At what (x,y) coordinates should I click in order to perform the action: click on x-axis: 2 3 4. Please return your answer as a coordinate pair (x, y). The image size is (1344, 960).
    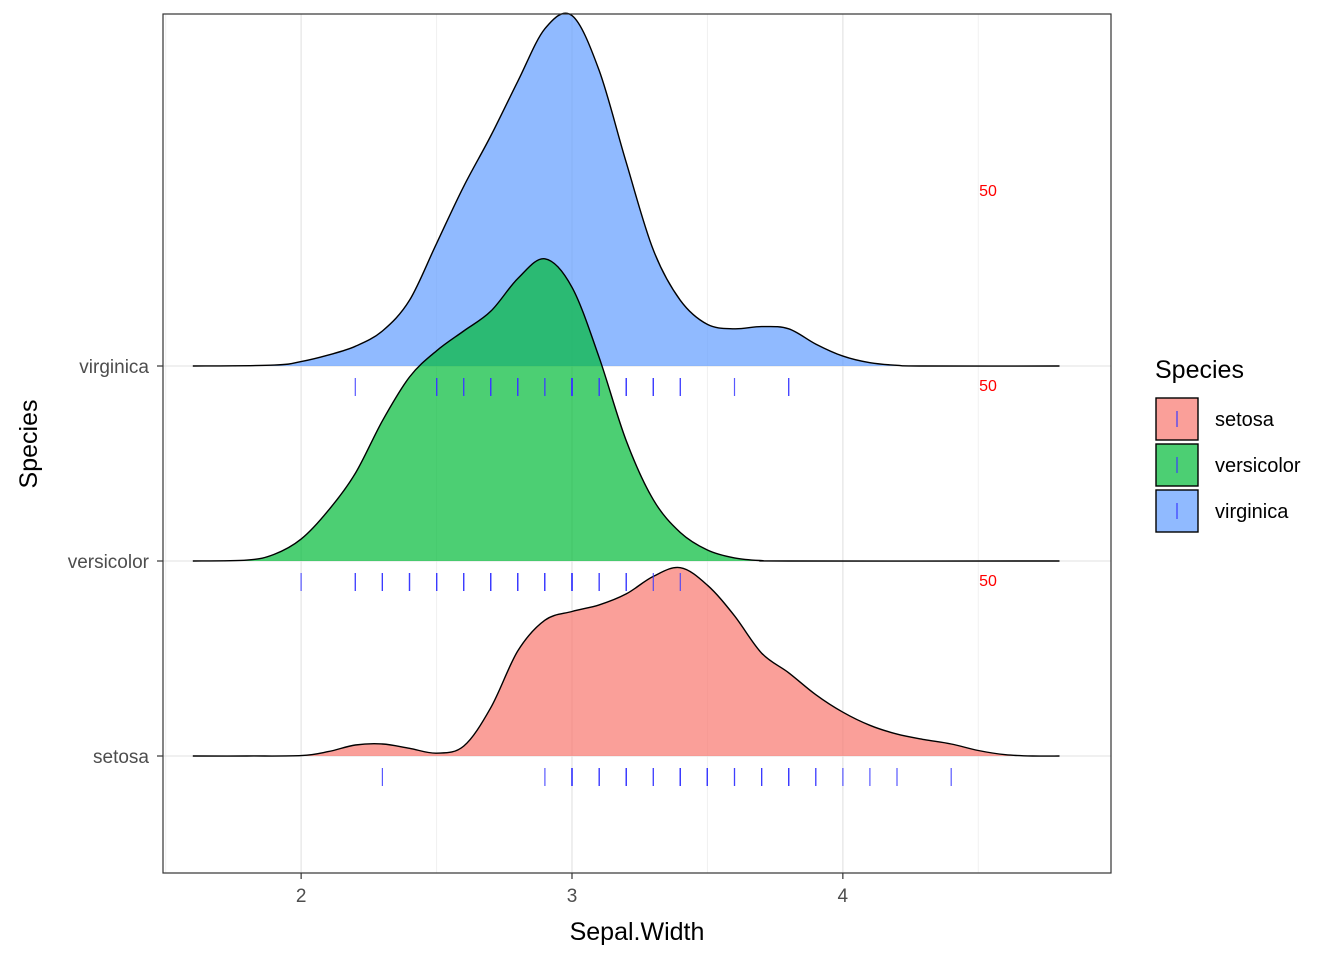
    Looking at the image, I should click on (572, 890).